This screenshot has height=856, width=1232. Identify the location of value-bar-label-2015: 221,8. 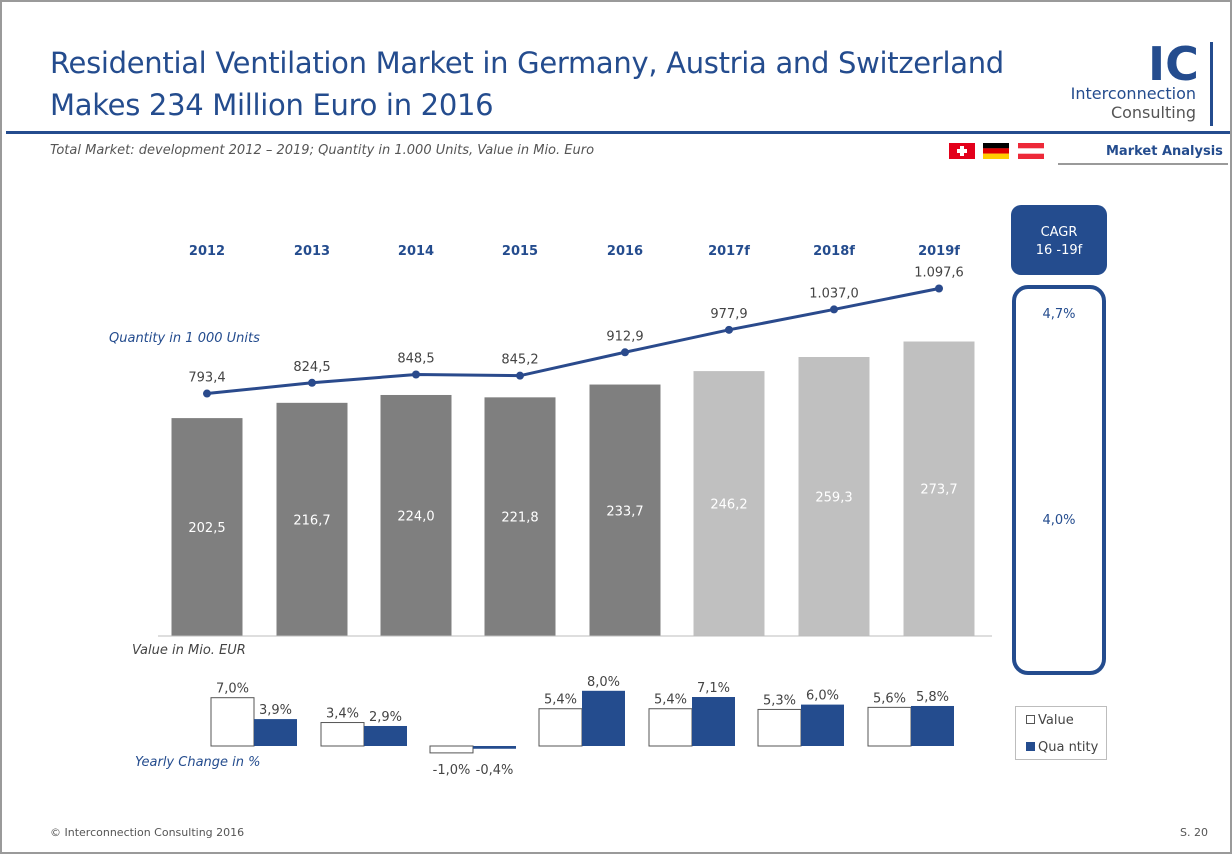
(519, 518).